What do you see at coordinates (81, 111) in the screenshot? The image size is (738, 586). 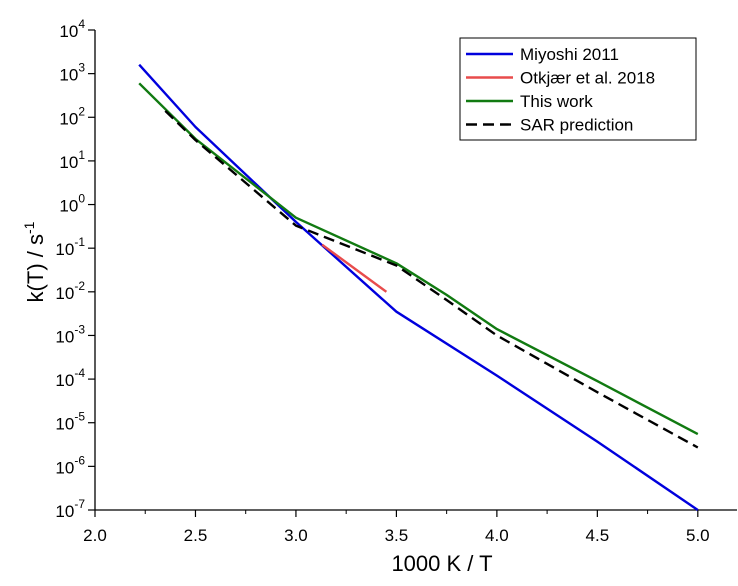 I see `y-tick-label-exp: 2` at bounding box center [81, 111].